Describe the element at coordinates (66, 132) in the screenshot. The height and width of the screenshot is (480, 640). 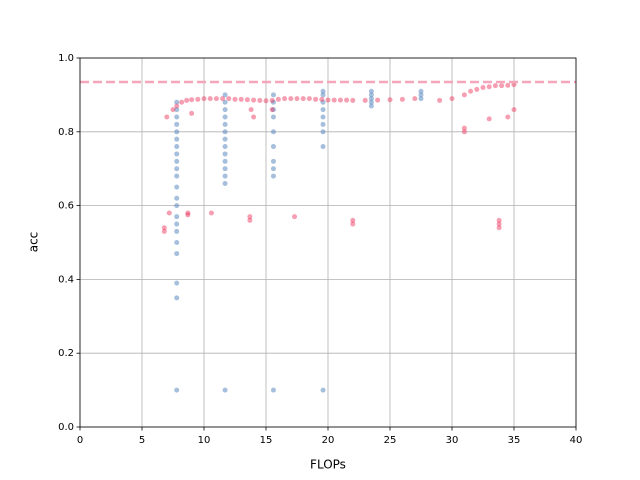
I see `y-tick-label: 0.8` at that location.